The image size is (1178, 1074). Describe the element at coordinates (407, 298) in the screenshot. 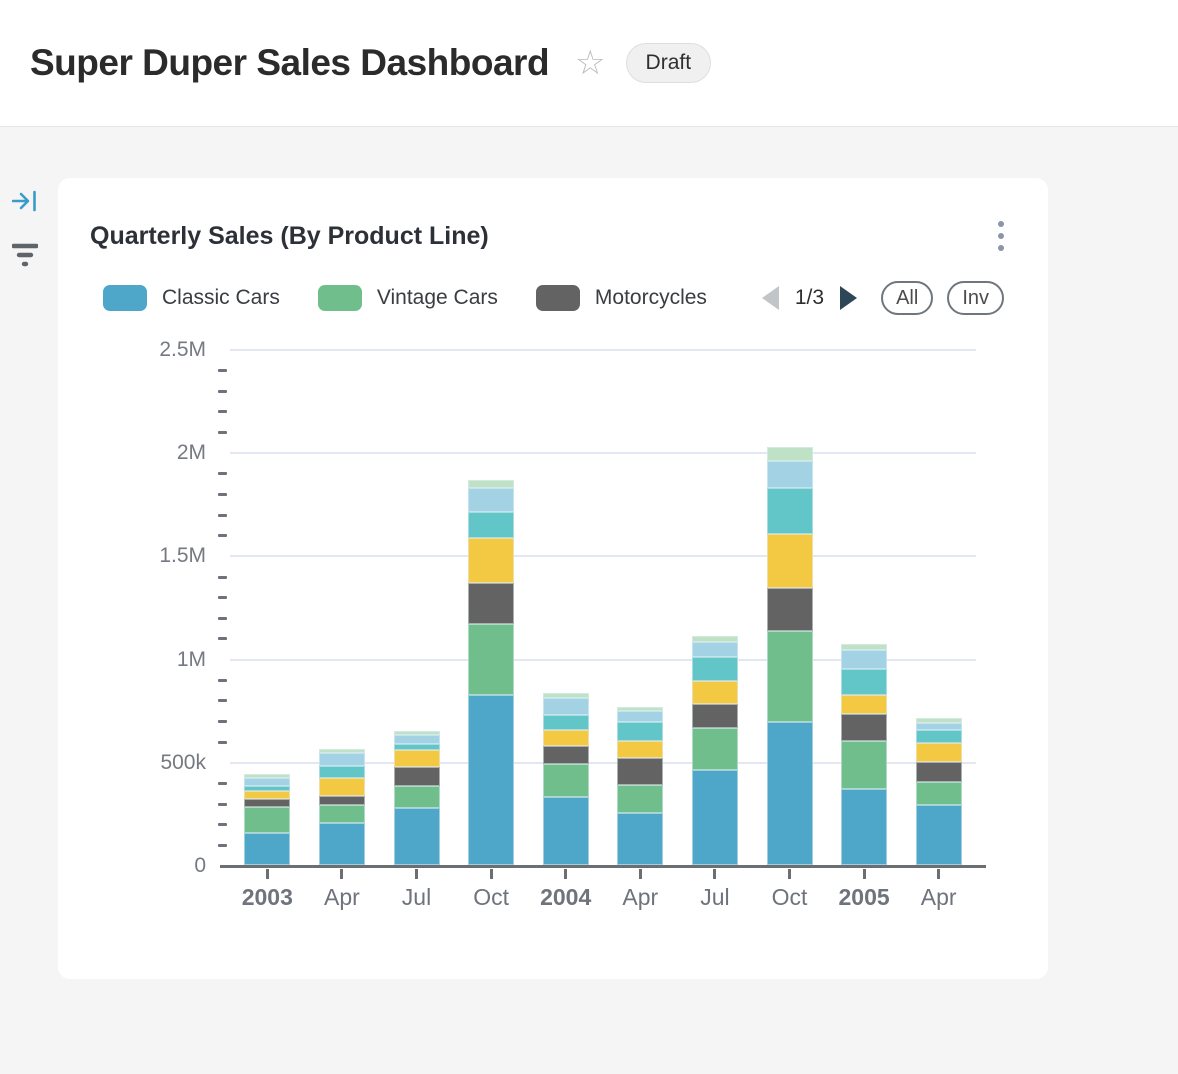

I see `legend-item-vintage-cars: Vintage Cars` at that location.